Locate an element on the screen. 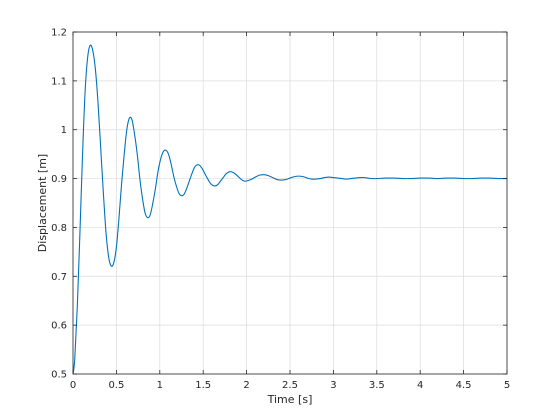 The width and height of the screenshot is (560, 420). y-tick-label: 0.6 is located at coordinates (59, 326).